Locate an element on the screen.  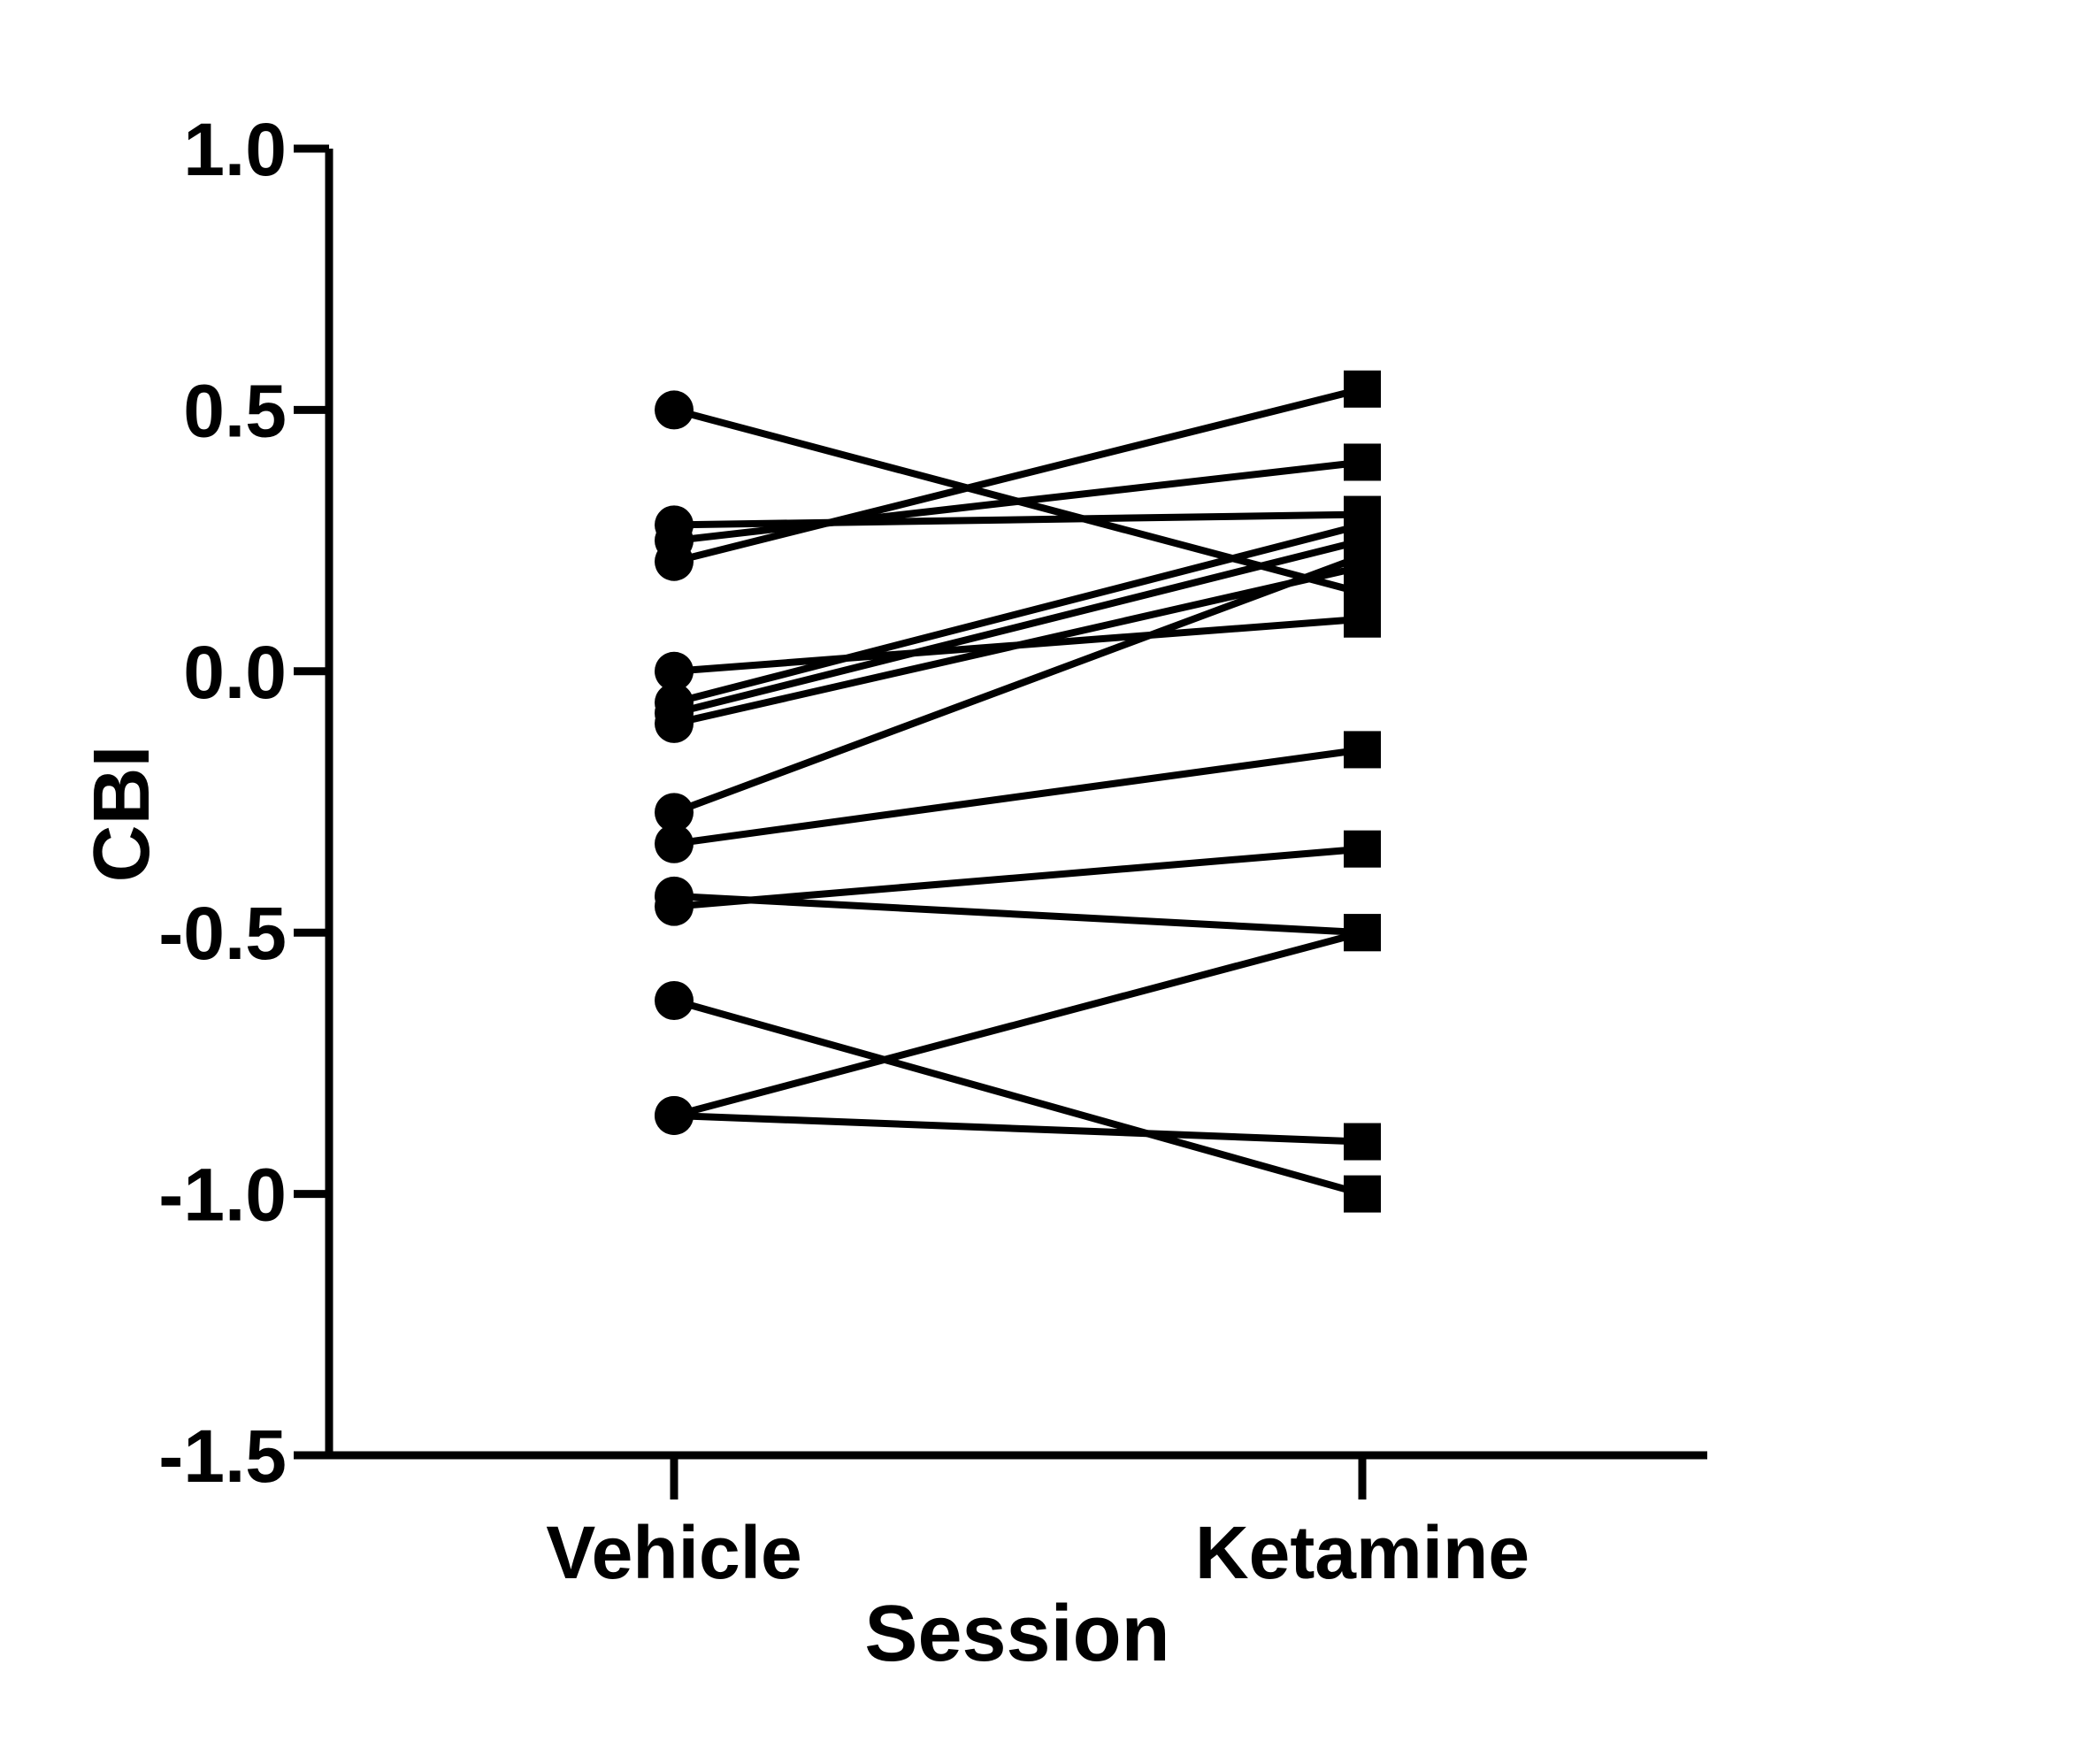
x-category-labels: Vehicle Ketamine is located at coordinates (1037, 1552).